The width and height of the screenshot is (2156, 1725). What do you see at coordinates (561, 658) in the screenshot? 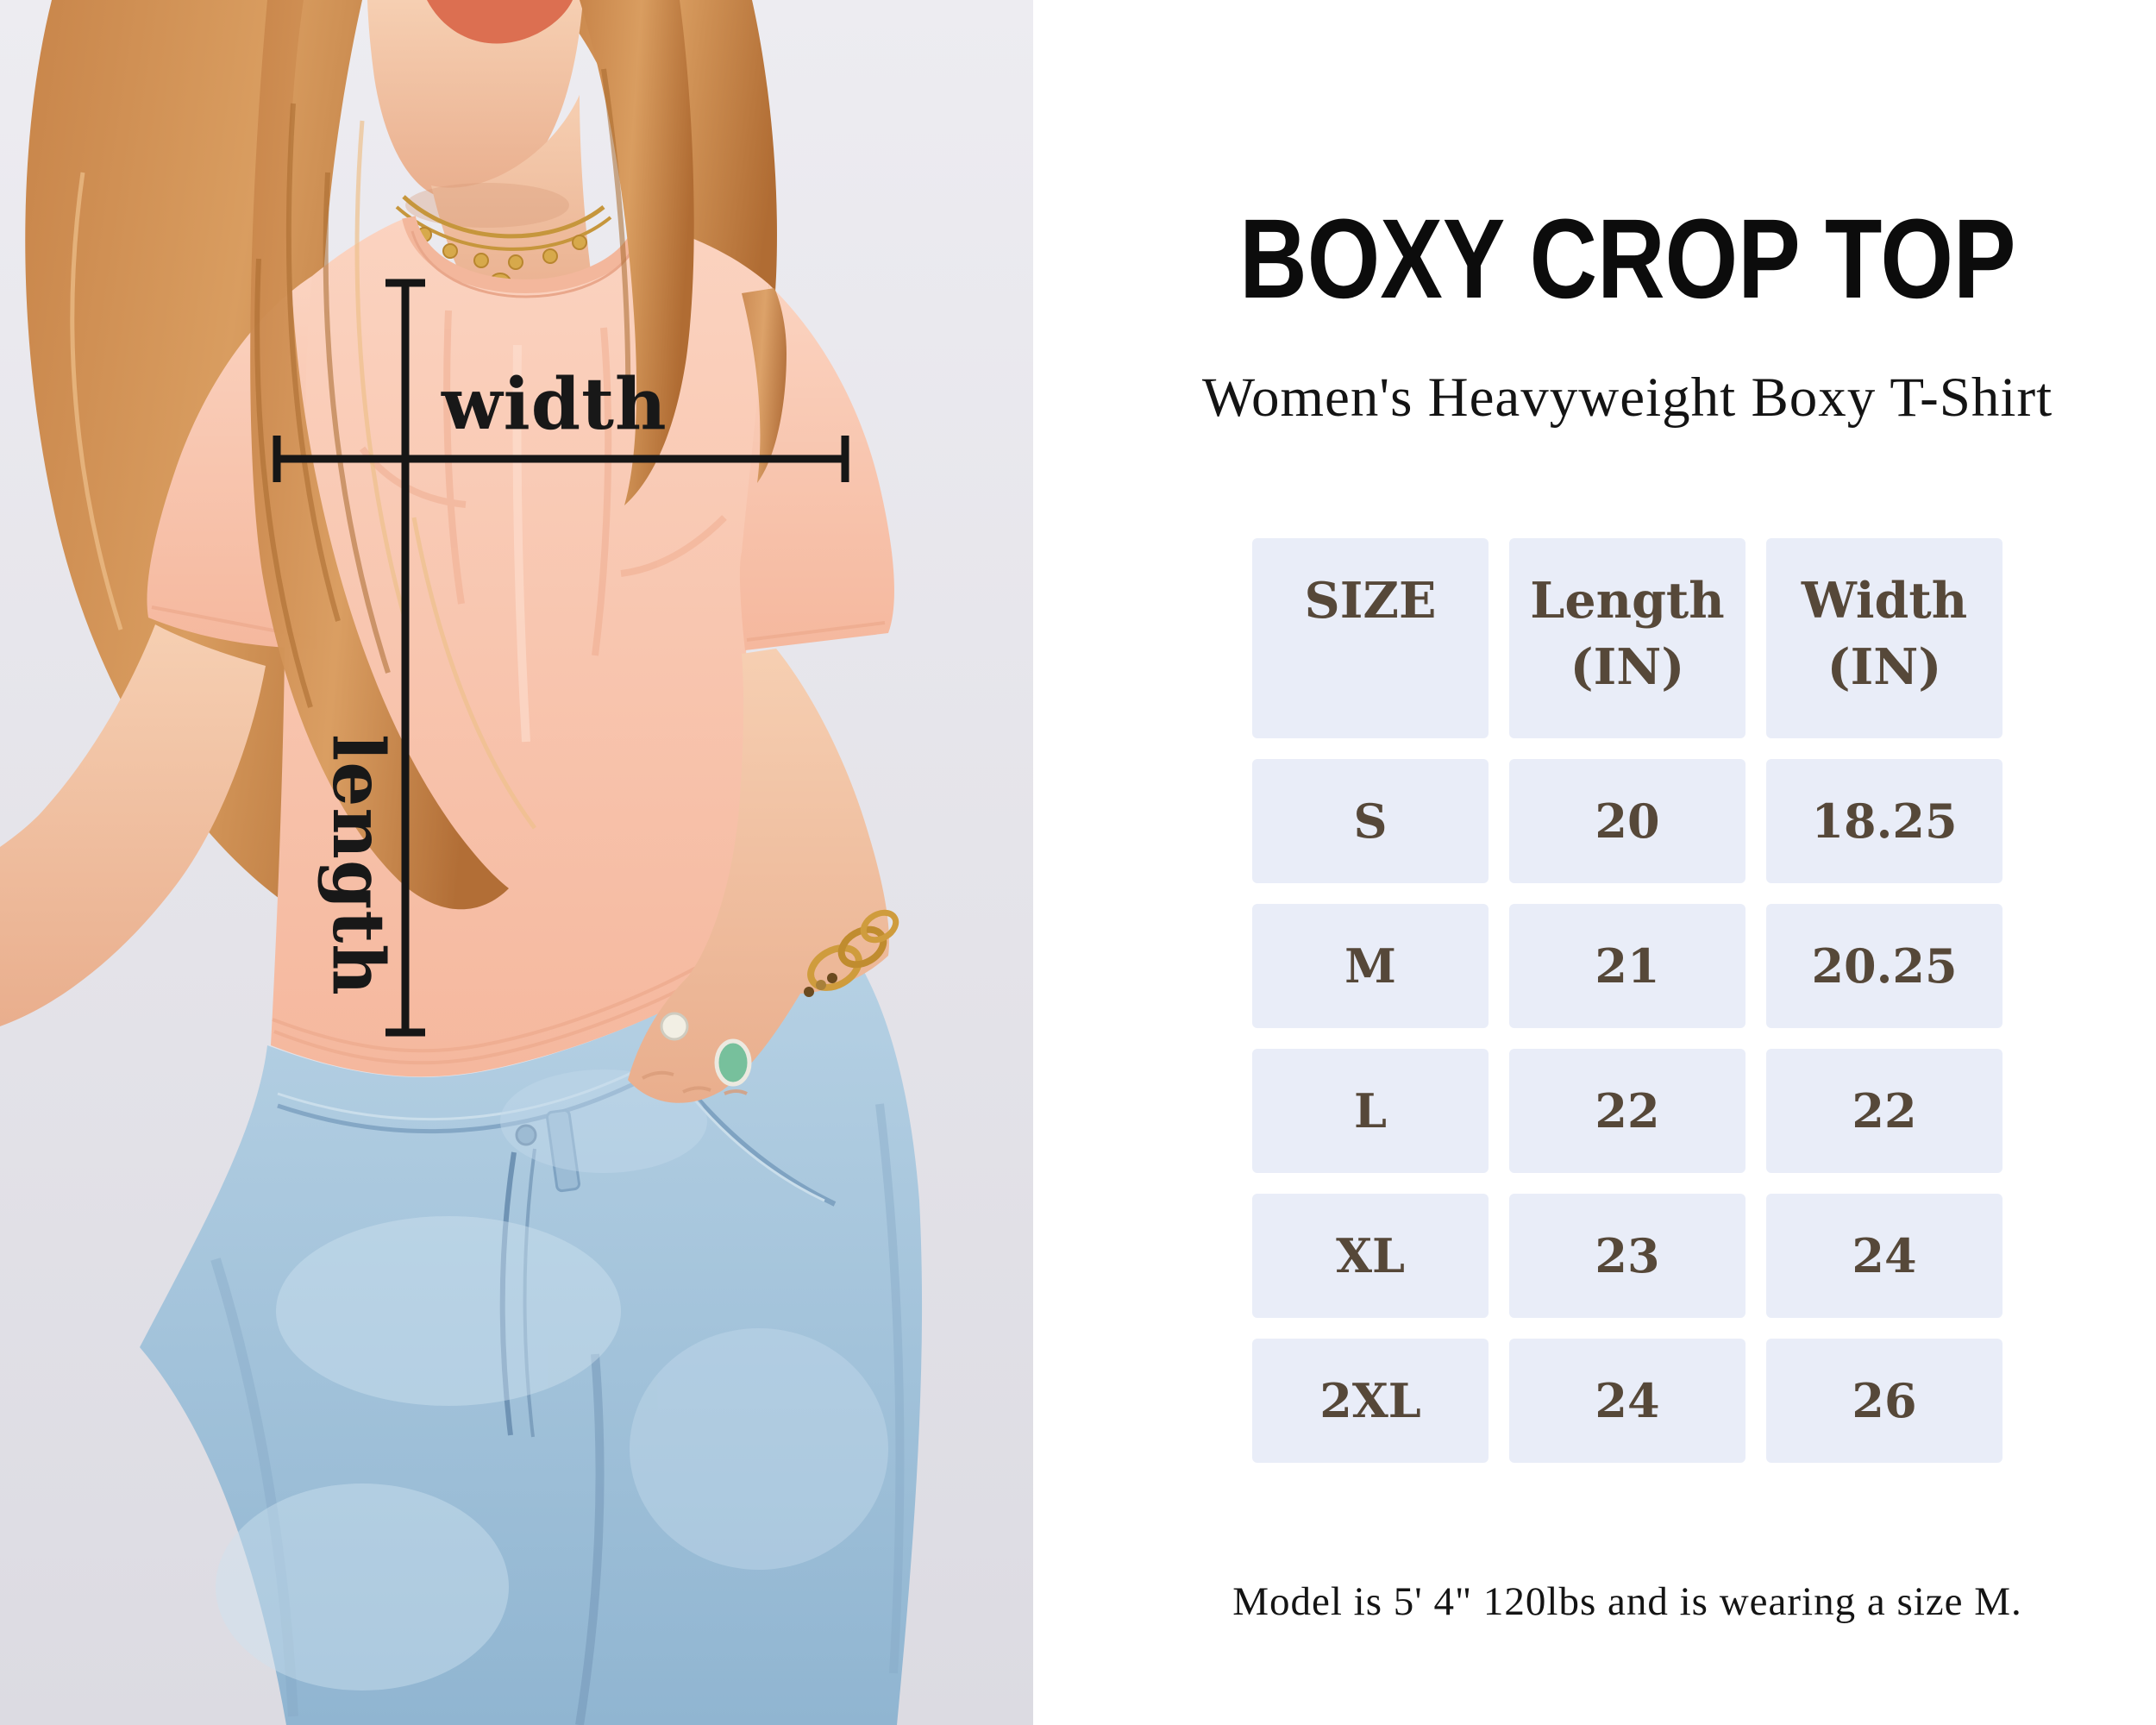
I see `measurement-lines` at bounding box center [561, 658].